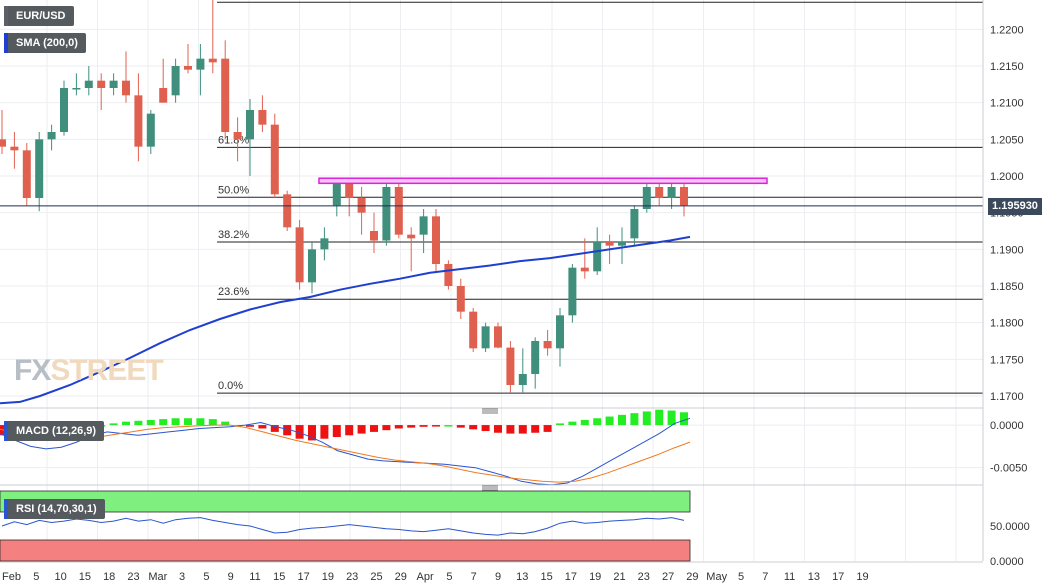  I want to click on x-tick-label: 23, so click(352, 577).